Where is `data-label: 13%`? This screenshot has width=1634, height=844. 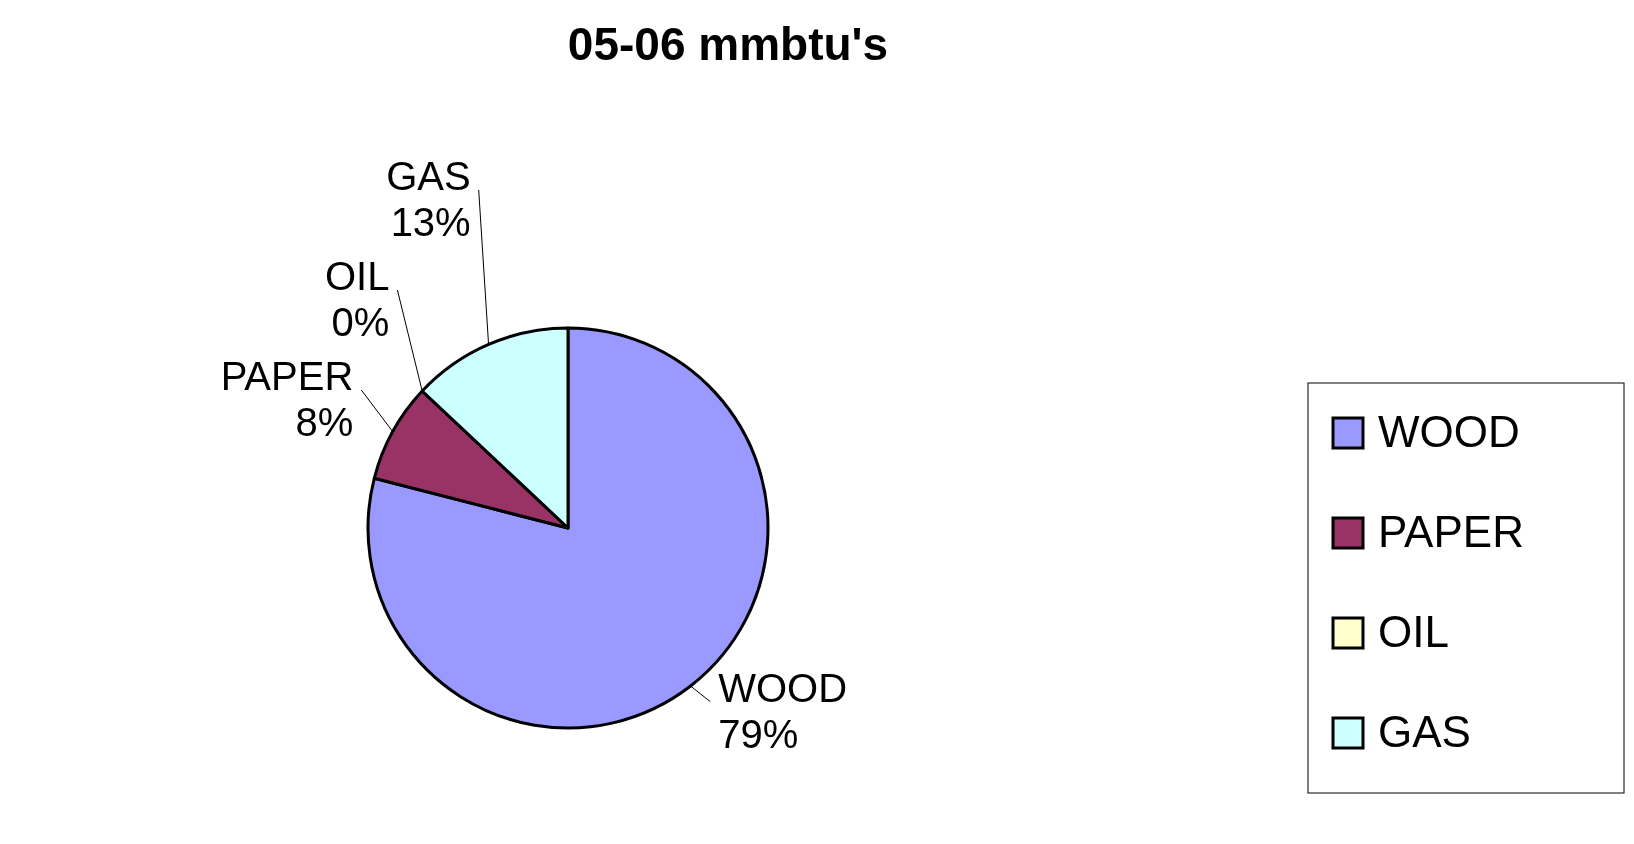 data-label: 13% is located at coordinates (430, 221).